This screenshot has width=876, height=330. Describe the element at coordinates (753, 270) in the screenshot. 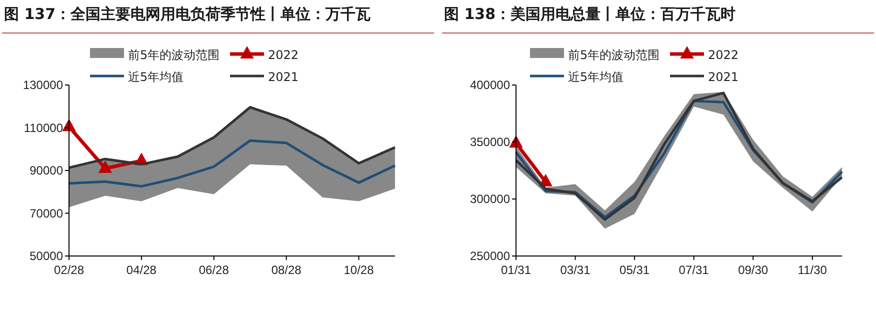

I see `x-tick-label: 09/30` at that location.